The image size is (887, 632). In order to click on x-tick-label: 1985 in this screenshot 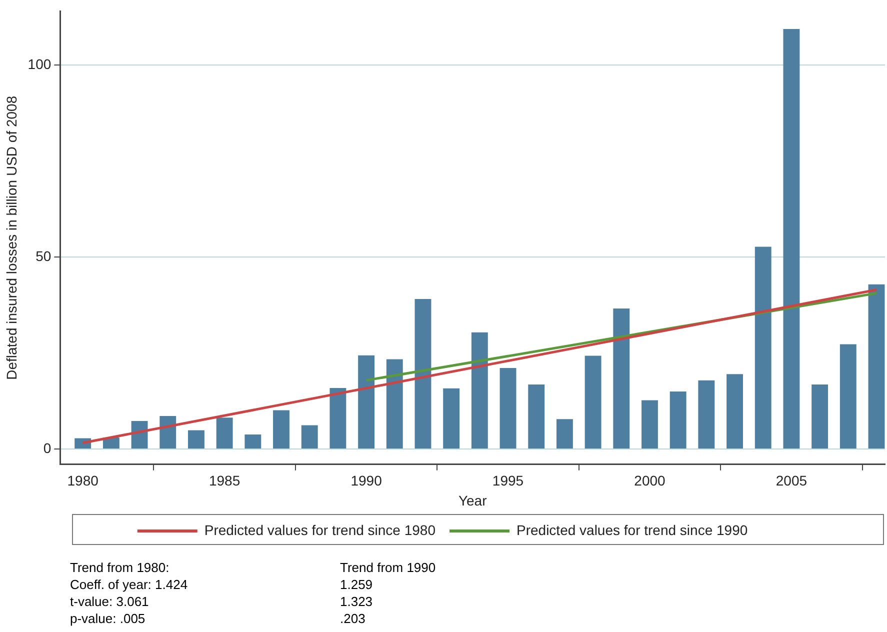, I will do `click(224, 480)`.